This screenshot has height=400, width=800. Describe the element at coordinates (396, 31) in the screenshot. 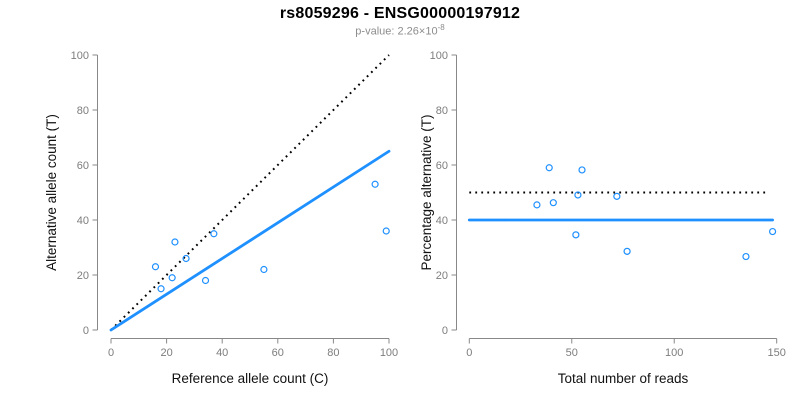

I see `pvalue-text: p-value: 2.26×10` at that location.